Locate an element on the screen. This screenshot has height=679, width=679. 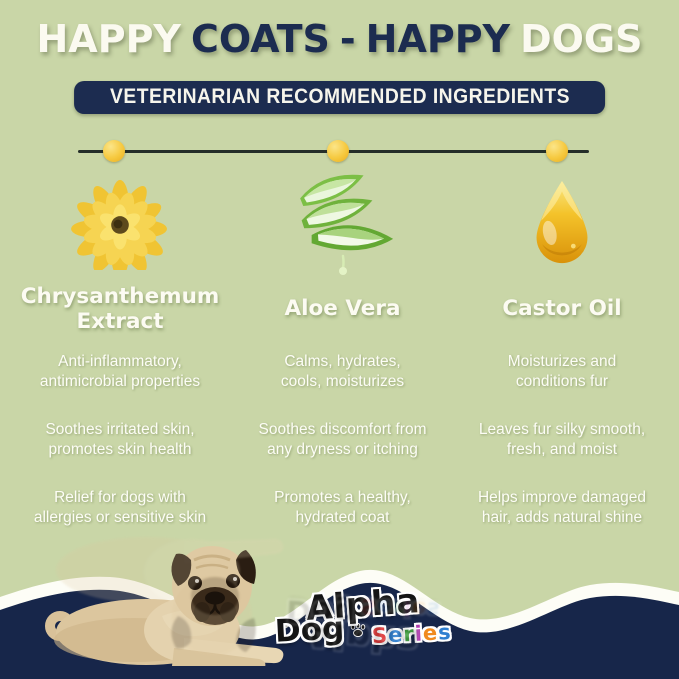
benefit-item: Moisturizes and conditions fur is located at coordinates (562, 371).